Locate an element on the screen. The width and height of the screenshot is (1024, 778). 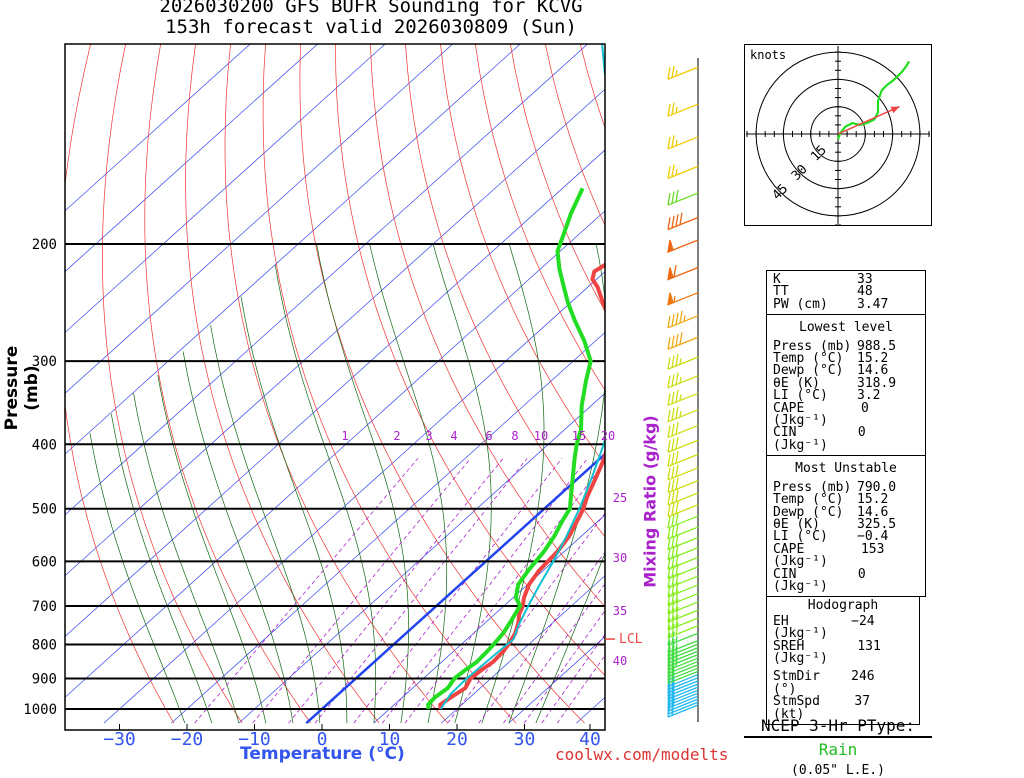
pw-value: 3.47 is located at coordinates (873, 304).